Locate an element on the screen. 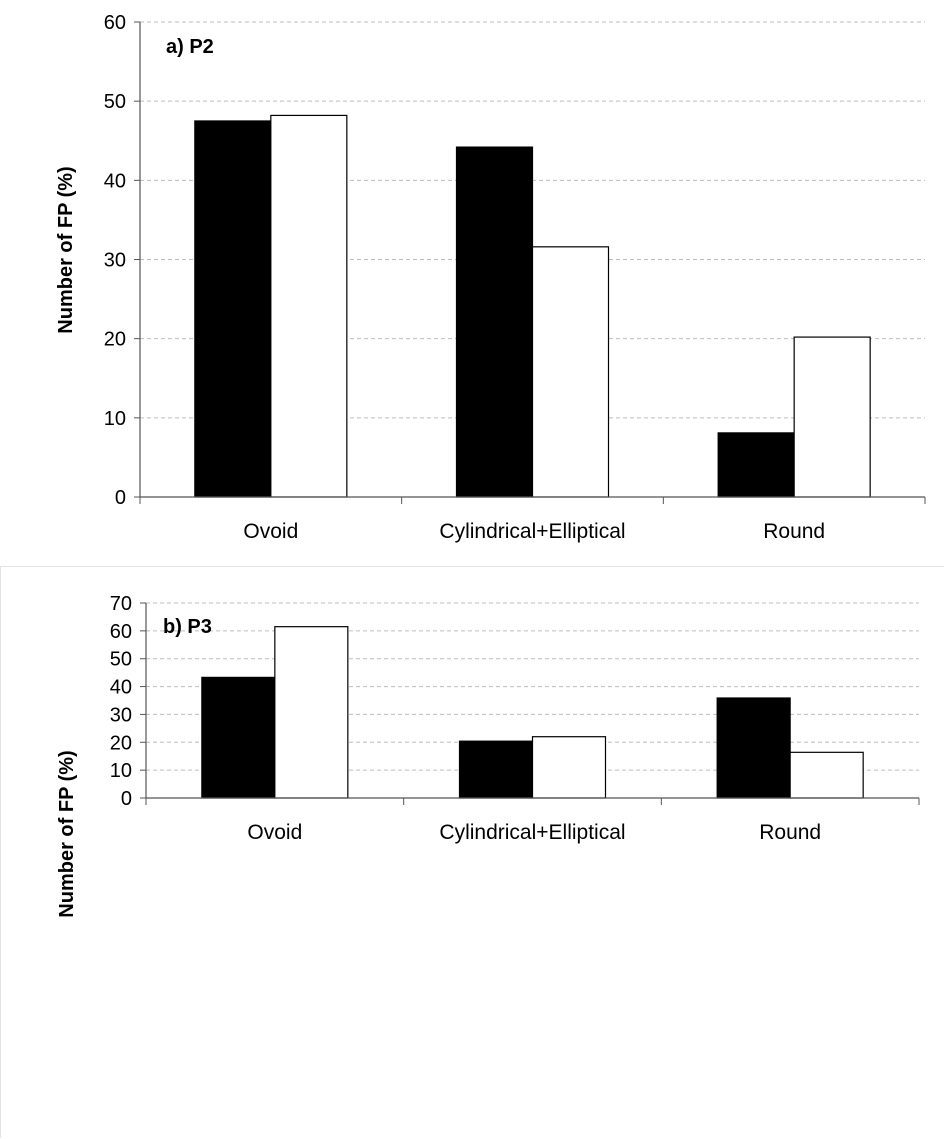 The width and height of the screenshot is (944, 1139). chart-title: b) P3 is located at coordinates (187, 627).